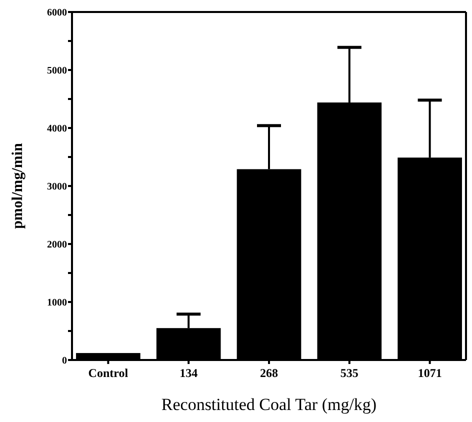  I want to click on y-tick-label: 5000, so click(57, 71).